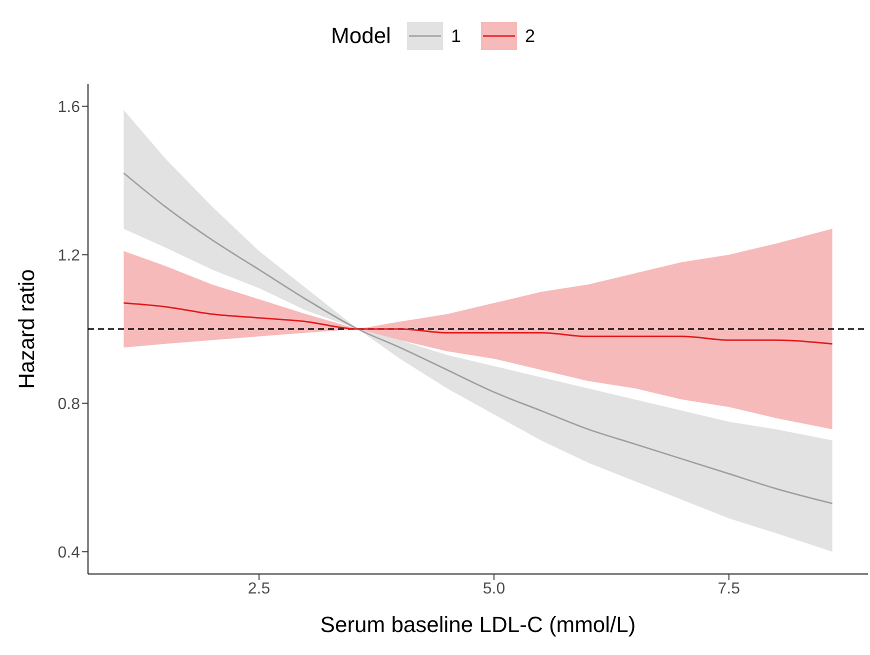  I want to click on y-tick-label: 1.2, so click(69, 255).